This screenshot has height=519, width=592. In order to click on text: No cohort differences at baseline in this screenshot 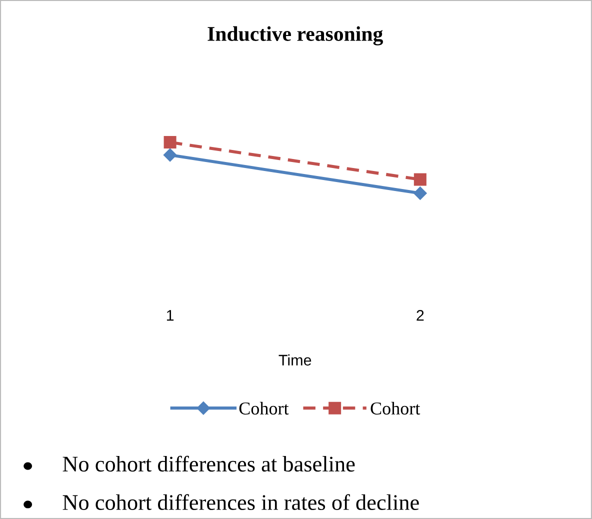, I will do `click(208, 464)`.